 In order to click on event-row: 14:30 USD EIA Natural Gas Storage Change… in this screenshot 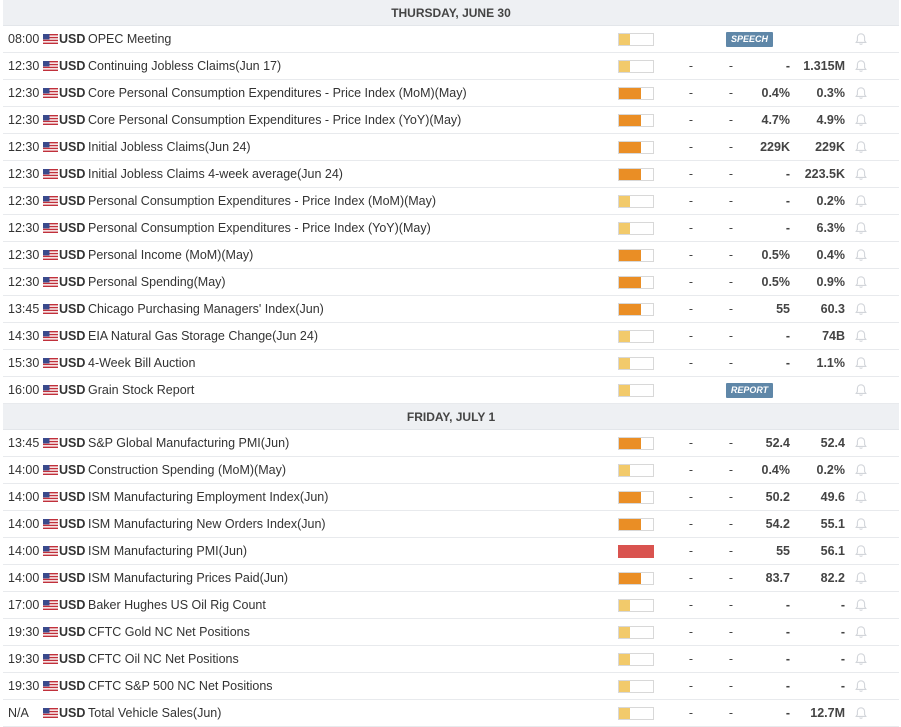, I will do `click(451, 336)`.